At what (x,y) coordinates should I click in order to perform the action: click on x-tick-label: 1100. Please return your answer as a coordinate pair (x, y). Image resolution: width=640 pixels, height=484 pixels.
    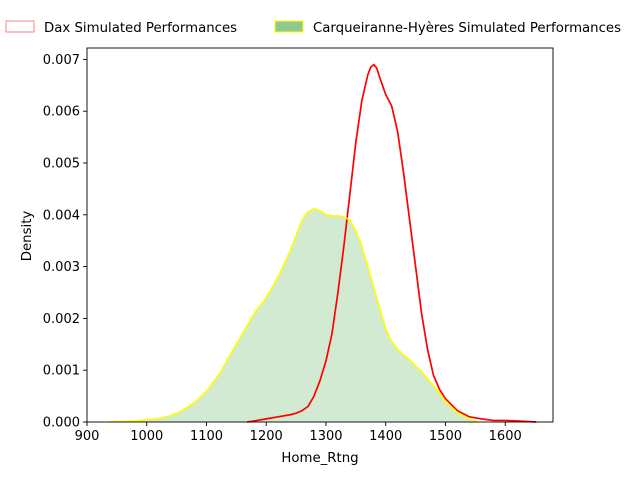
    Looking at the image, I should click on (206, 436).